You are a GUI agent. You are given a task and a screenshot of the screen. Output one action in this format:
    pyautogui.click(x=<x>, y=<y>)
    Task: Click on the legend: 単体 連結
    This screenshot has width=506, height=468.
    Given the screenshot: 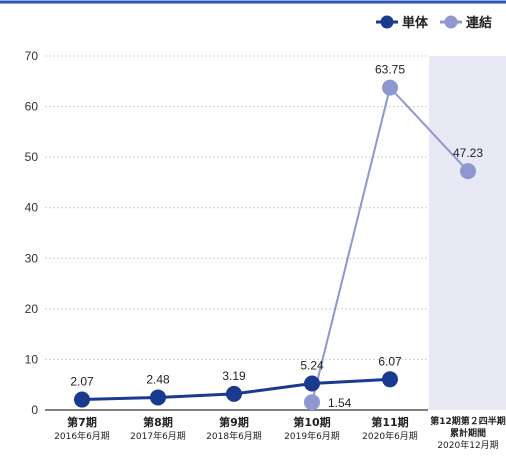 What is the action you would take?
    pyautogui.click(x=434, y=23)
    